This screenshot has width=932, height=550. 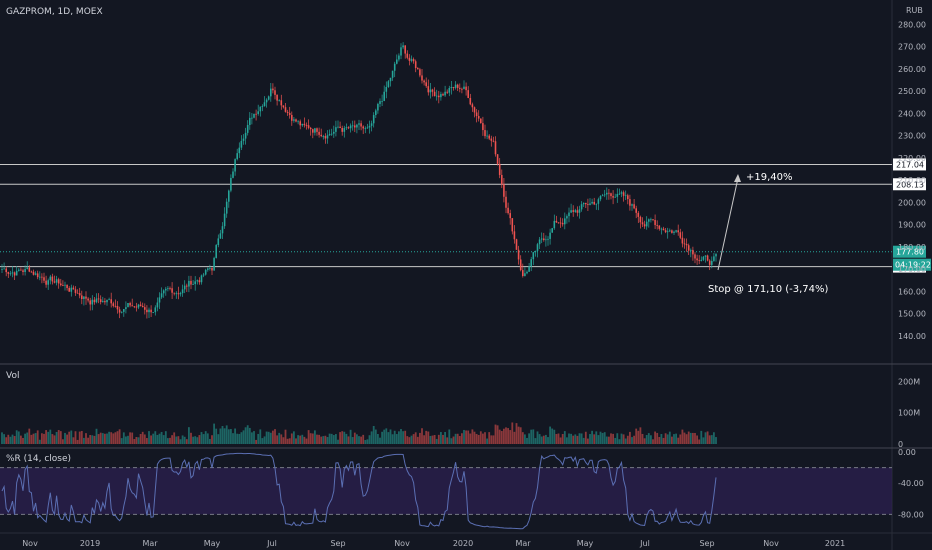 What do you see at coordinates (907, 452) in the screenshot?
I see `williams-r-tick-label: 0.00` at bounding box center [907, 452].